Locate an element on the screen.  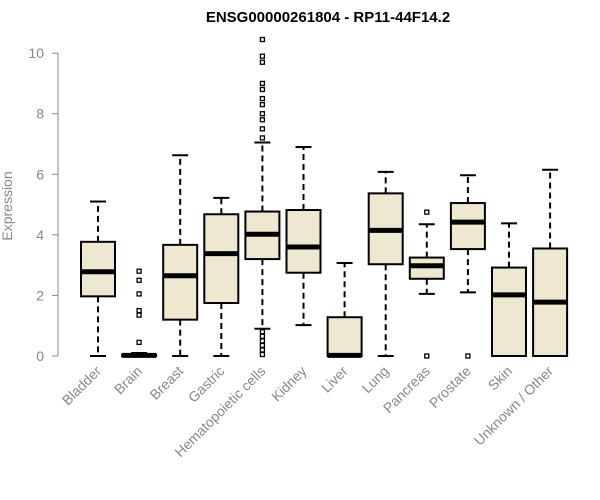
box-brain is located at coordinates (139, 313).